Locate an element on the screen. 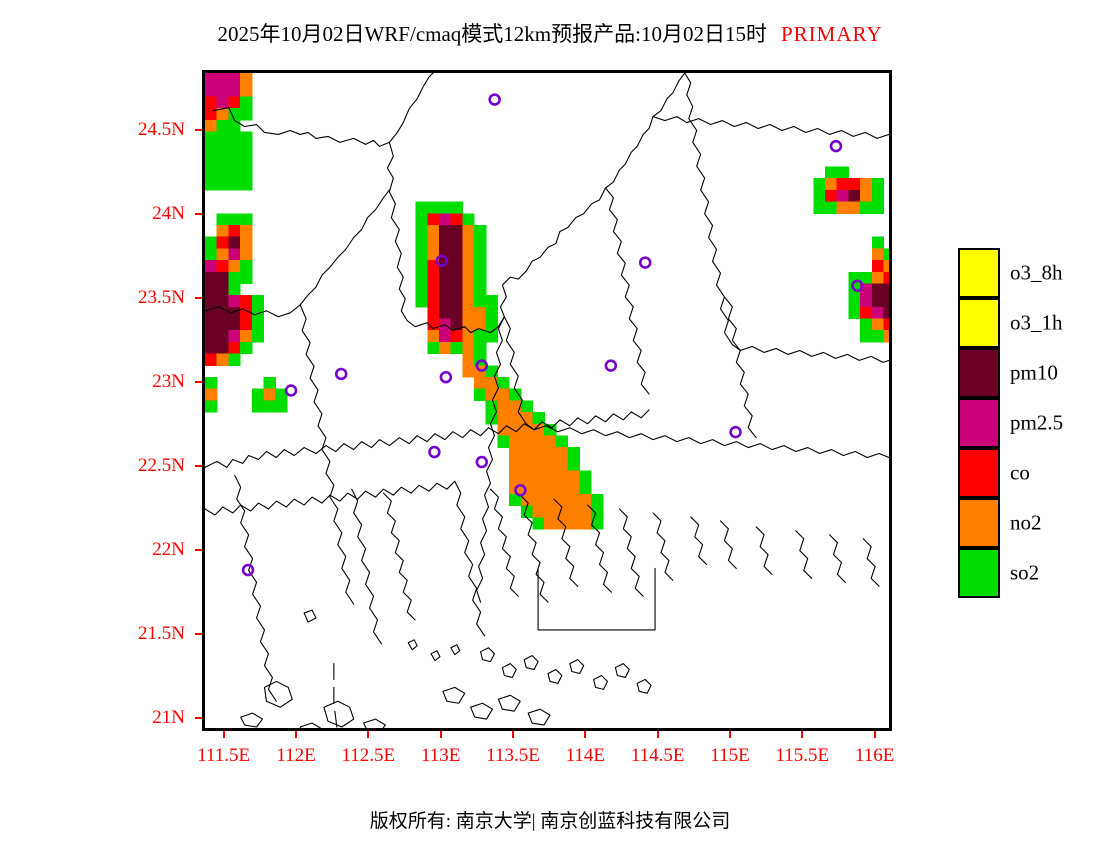 The height and width of the screenshot is (850, 1100). x-axis-tick-label: 114.5E is located at coordinates (657, 755).